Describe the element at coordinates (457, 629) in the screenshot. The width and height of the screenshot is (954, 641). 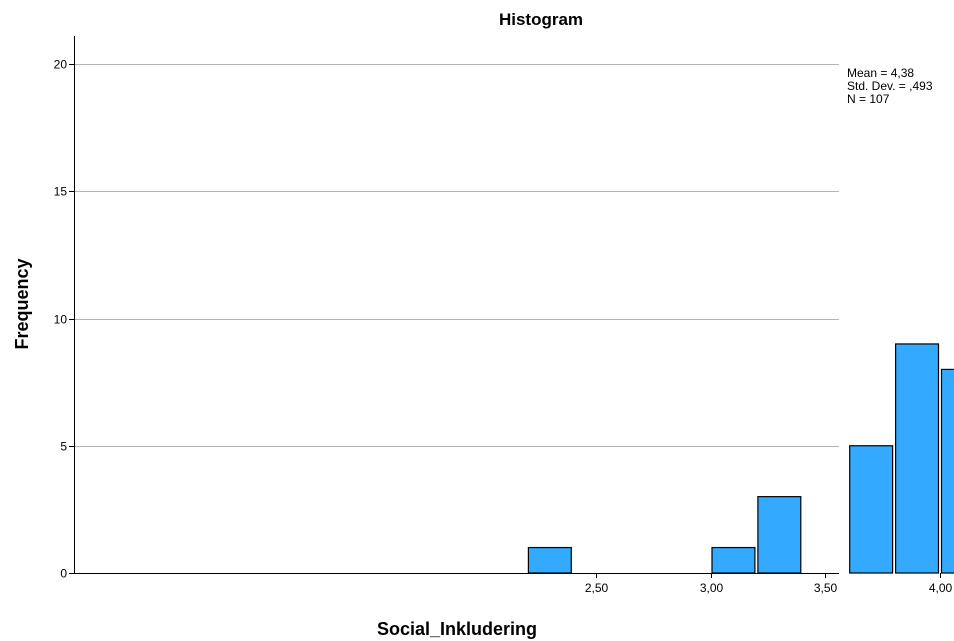
I see `x-axis-title: Social_Inkludering` at that location.